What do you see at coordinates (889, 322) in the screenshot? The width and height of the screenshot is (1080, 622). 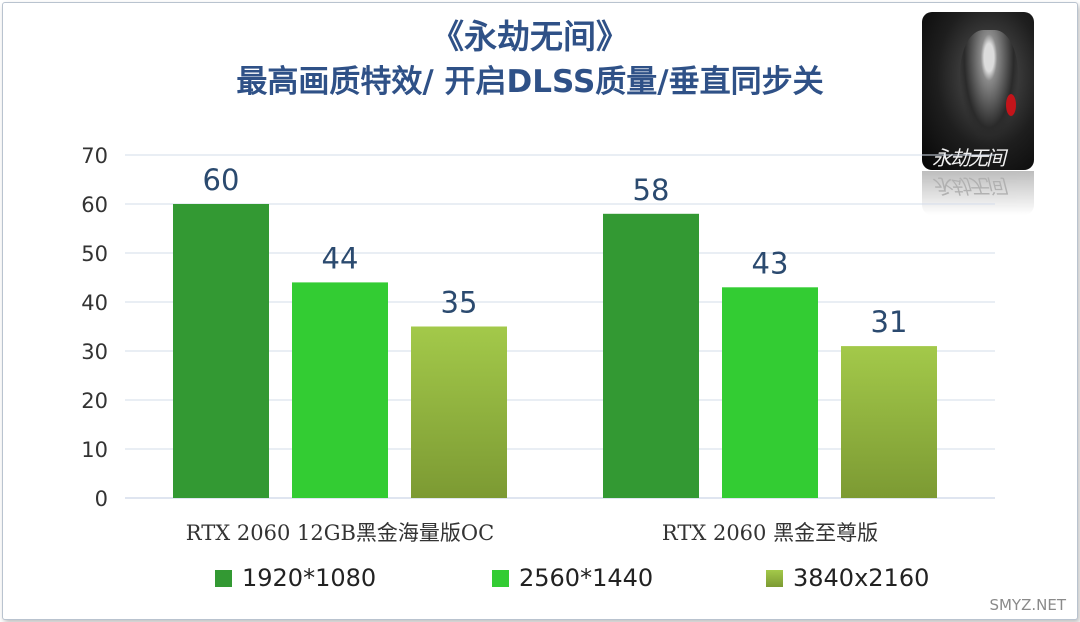 I see `data-label: 31` at bounding box center [889, 322].